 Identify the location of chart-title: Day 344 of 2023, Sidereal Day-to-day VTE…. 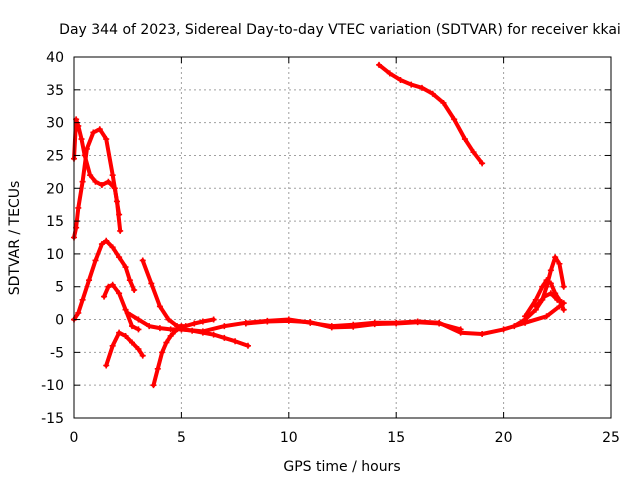
(340, 30).